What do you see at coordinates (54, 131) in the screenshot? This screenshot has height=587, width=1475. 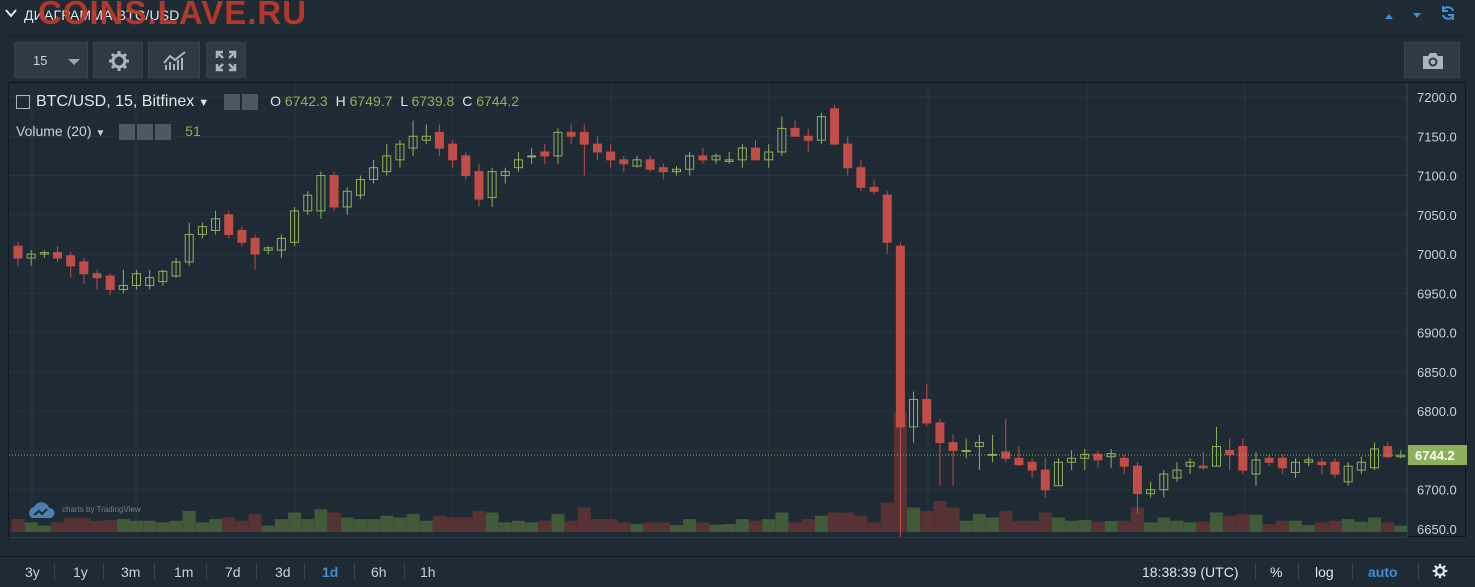 I see `volume-label: Volume (20)` at bounding box center [54, 131].